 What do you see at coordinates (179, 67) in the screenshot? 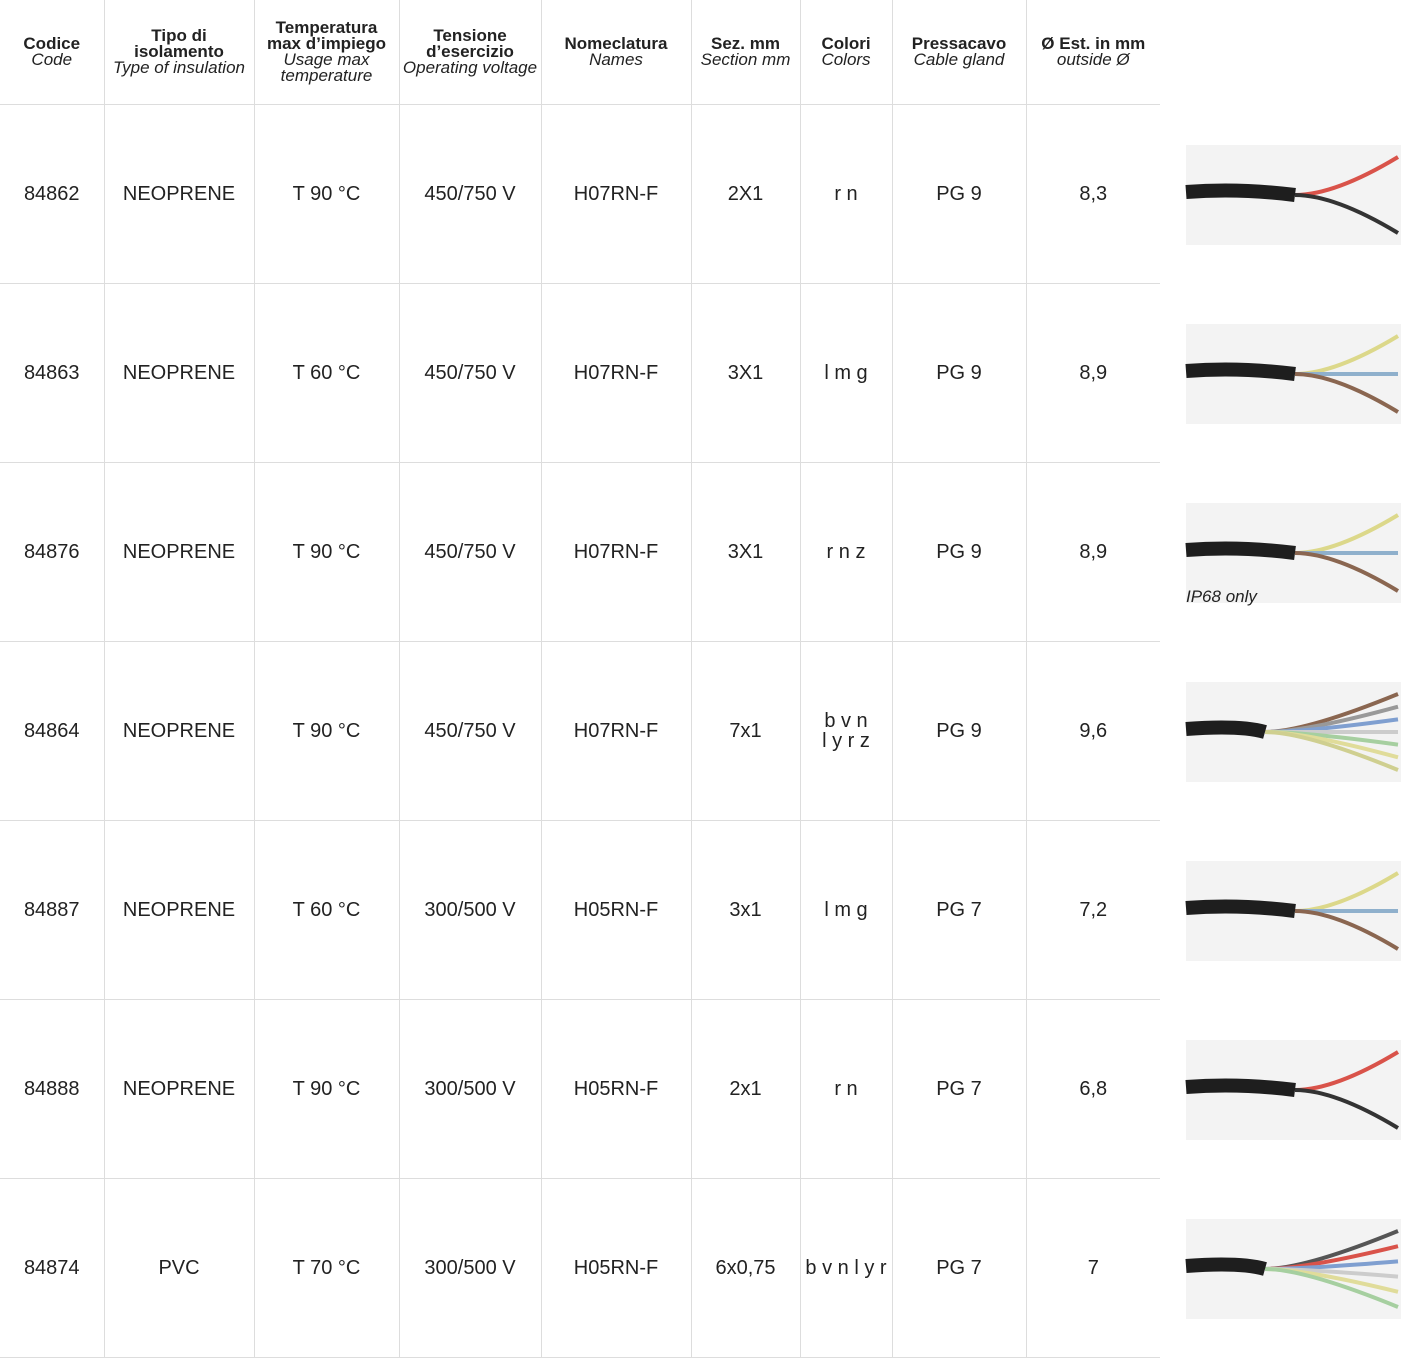
I see `header-english: Type of insulation` at bounding box center [179, 67].